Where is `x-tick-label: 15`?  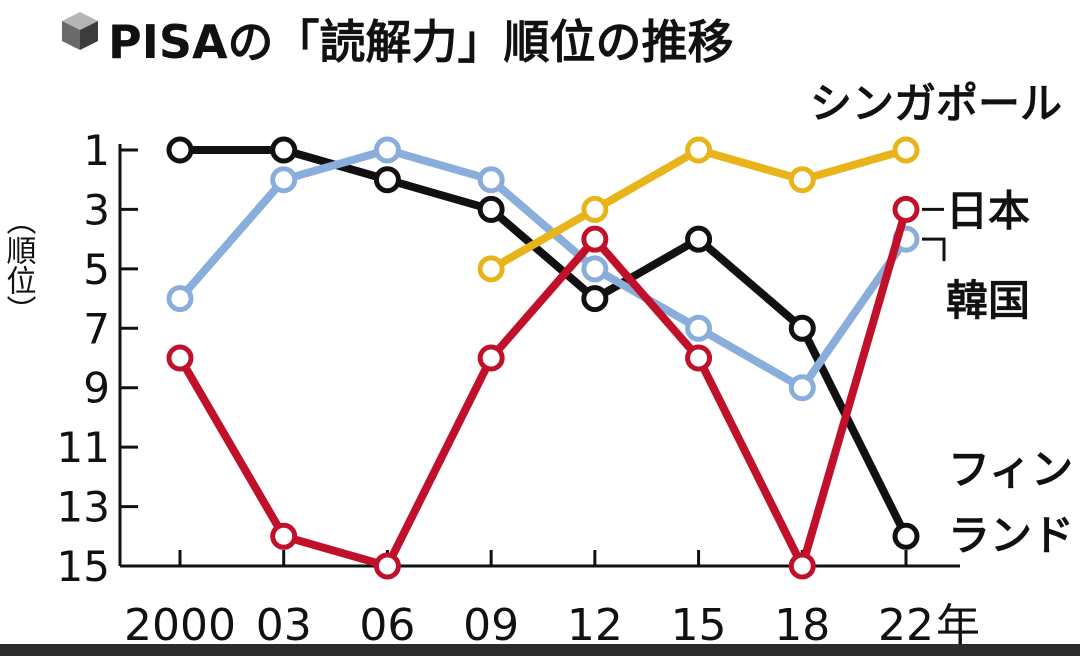
x-tick-label: 15 is located at coordinates (699, 625).